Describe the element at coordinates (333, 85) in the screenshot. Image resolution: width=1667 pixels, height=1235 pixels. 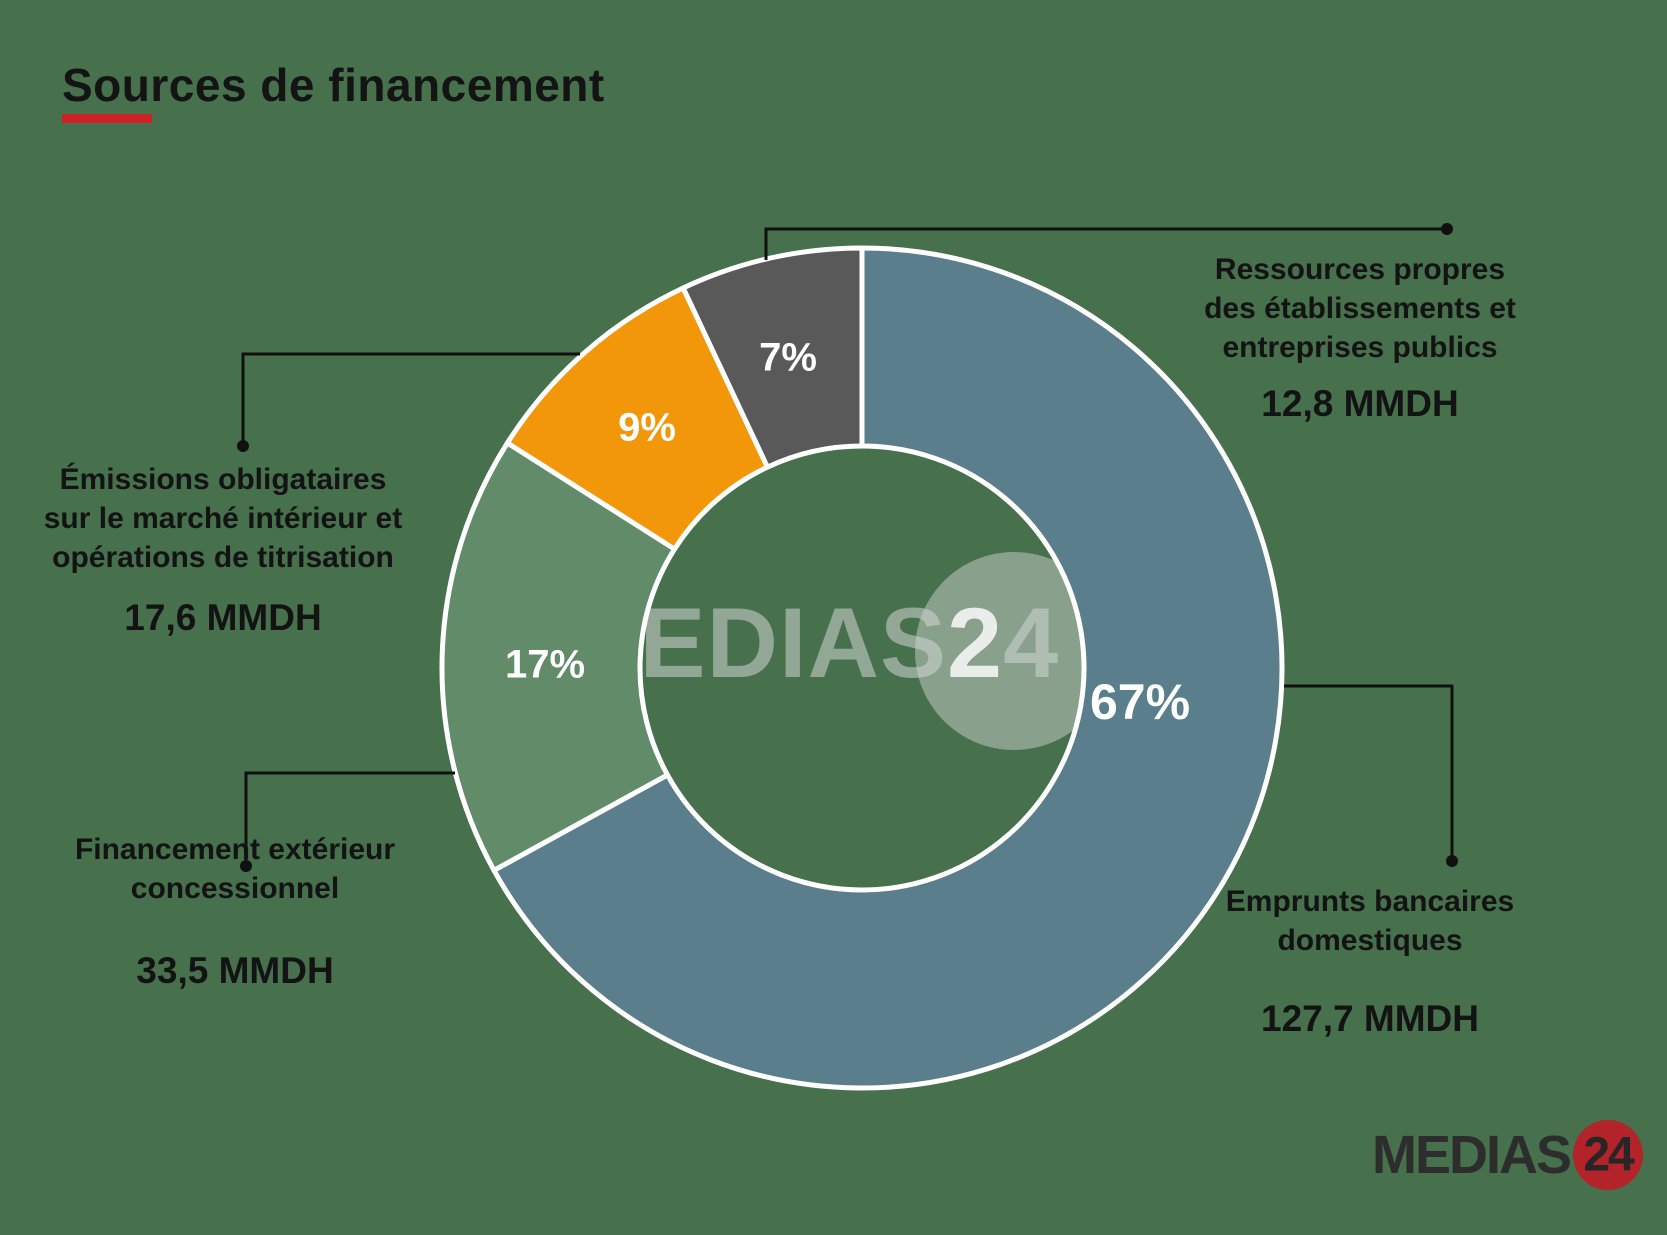
I see `page-title: Sources de financement` at that location.